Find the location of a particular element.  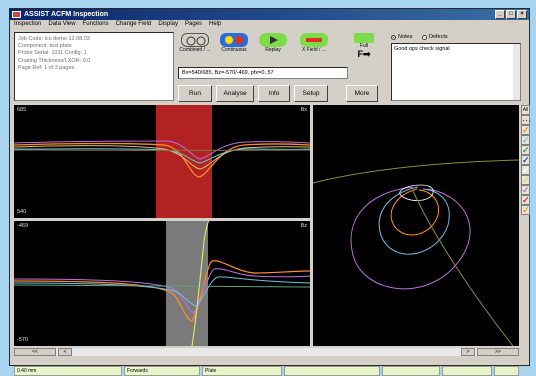

butterfly-trace-purple is located at coordinates (410, 238).